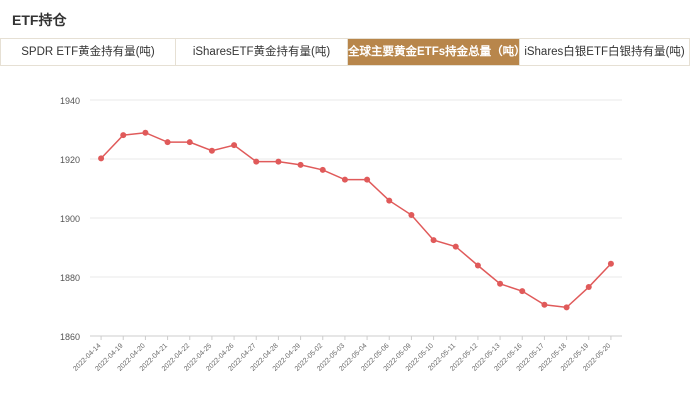  Describe the element at coordinates (70, 160) in the screenshot. I see `y-tick-label: 1920` at that location.